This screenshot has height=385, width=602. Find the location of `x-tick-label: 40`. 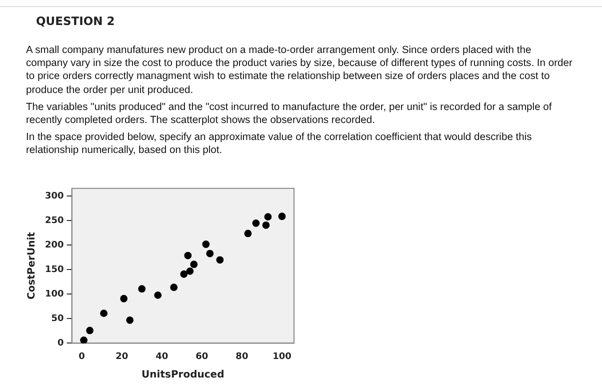

x-tick-label: 40 is located at coordinates (162, 357).